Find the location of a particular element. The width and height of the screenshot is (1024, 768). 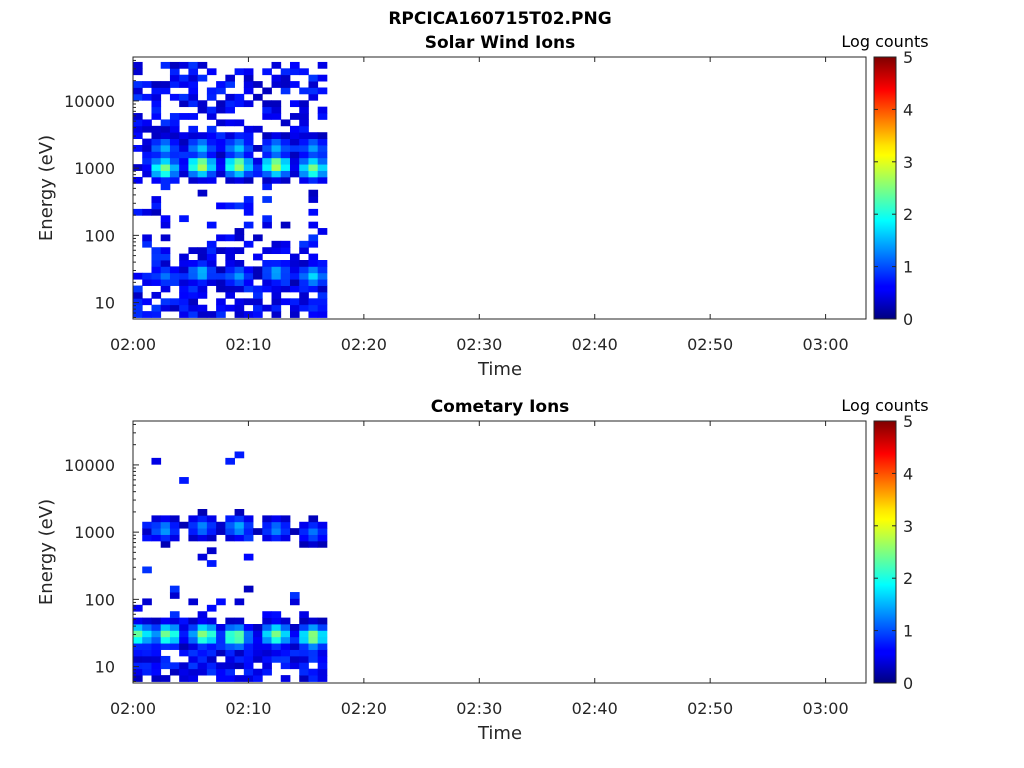

colorbar-tick-label: 3 is located at coordinates (908, 162).